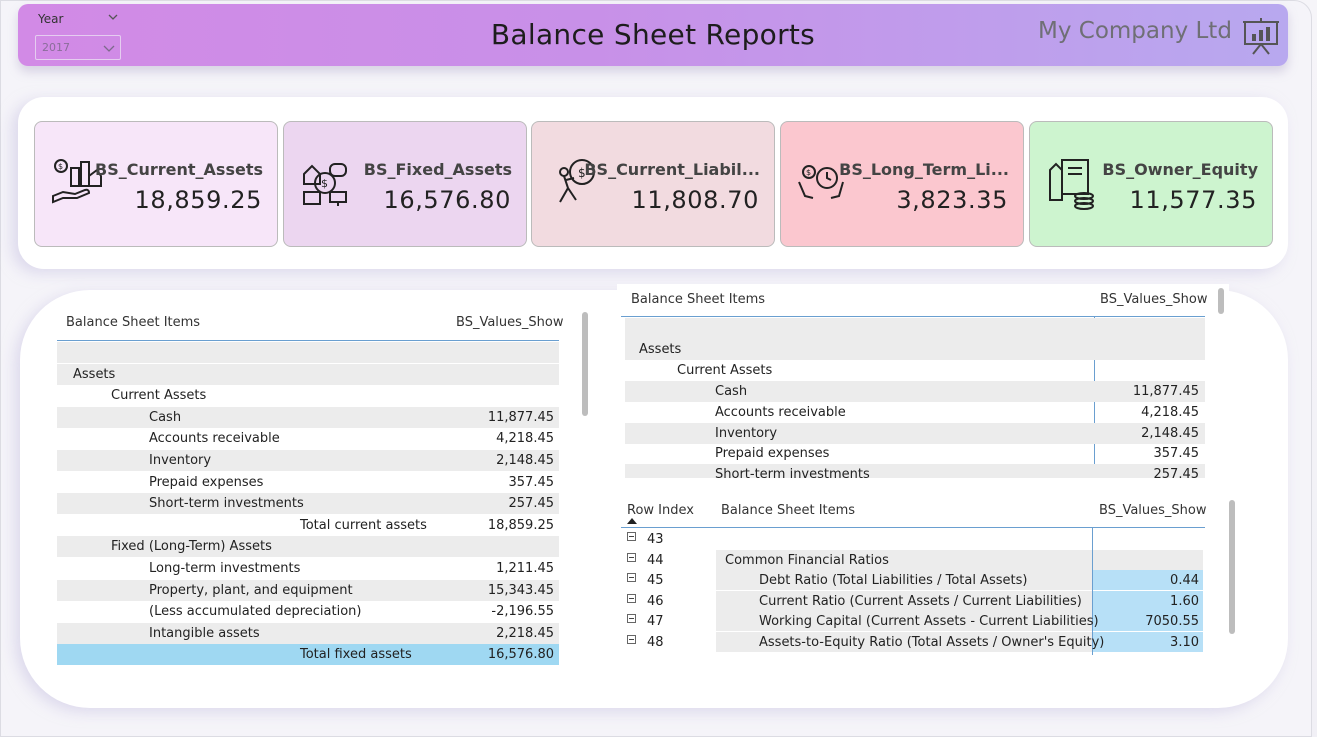 The image size is (1317, 737). Describe the element at coordinates (308, 547) in the screenshot. I see `table-row: Fixed (Long-Term) Assets` at that location.